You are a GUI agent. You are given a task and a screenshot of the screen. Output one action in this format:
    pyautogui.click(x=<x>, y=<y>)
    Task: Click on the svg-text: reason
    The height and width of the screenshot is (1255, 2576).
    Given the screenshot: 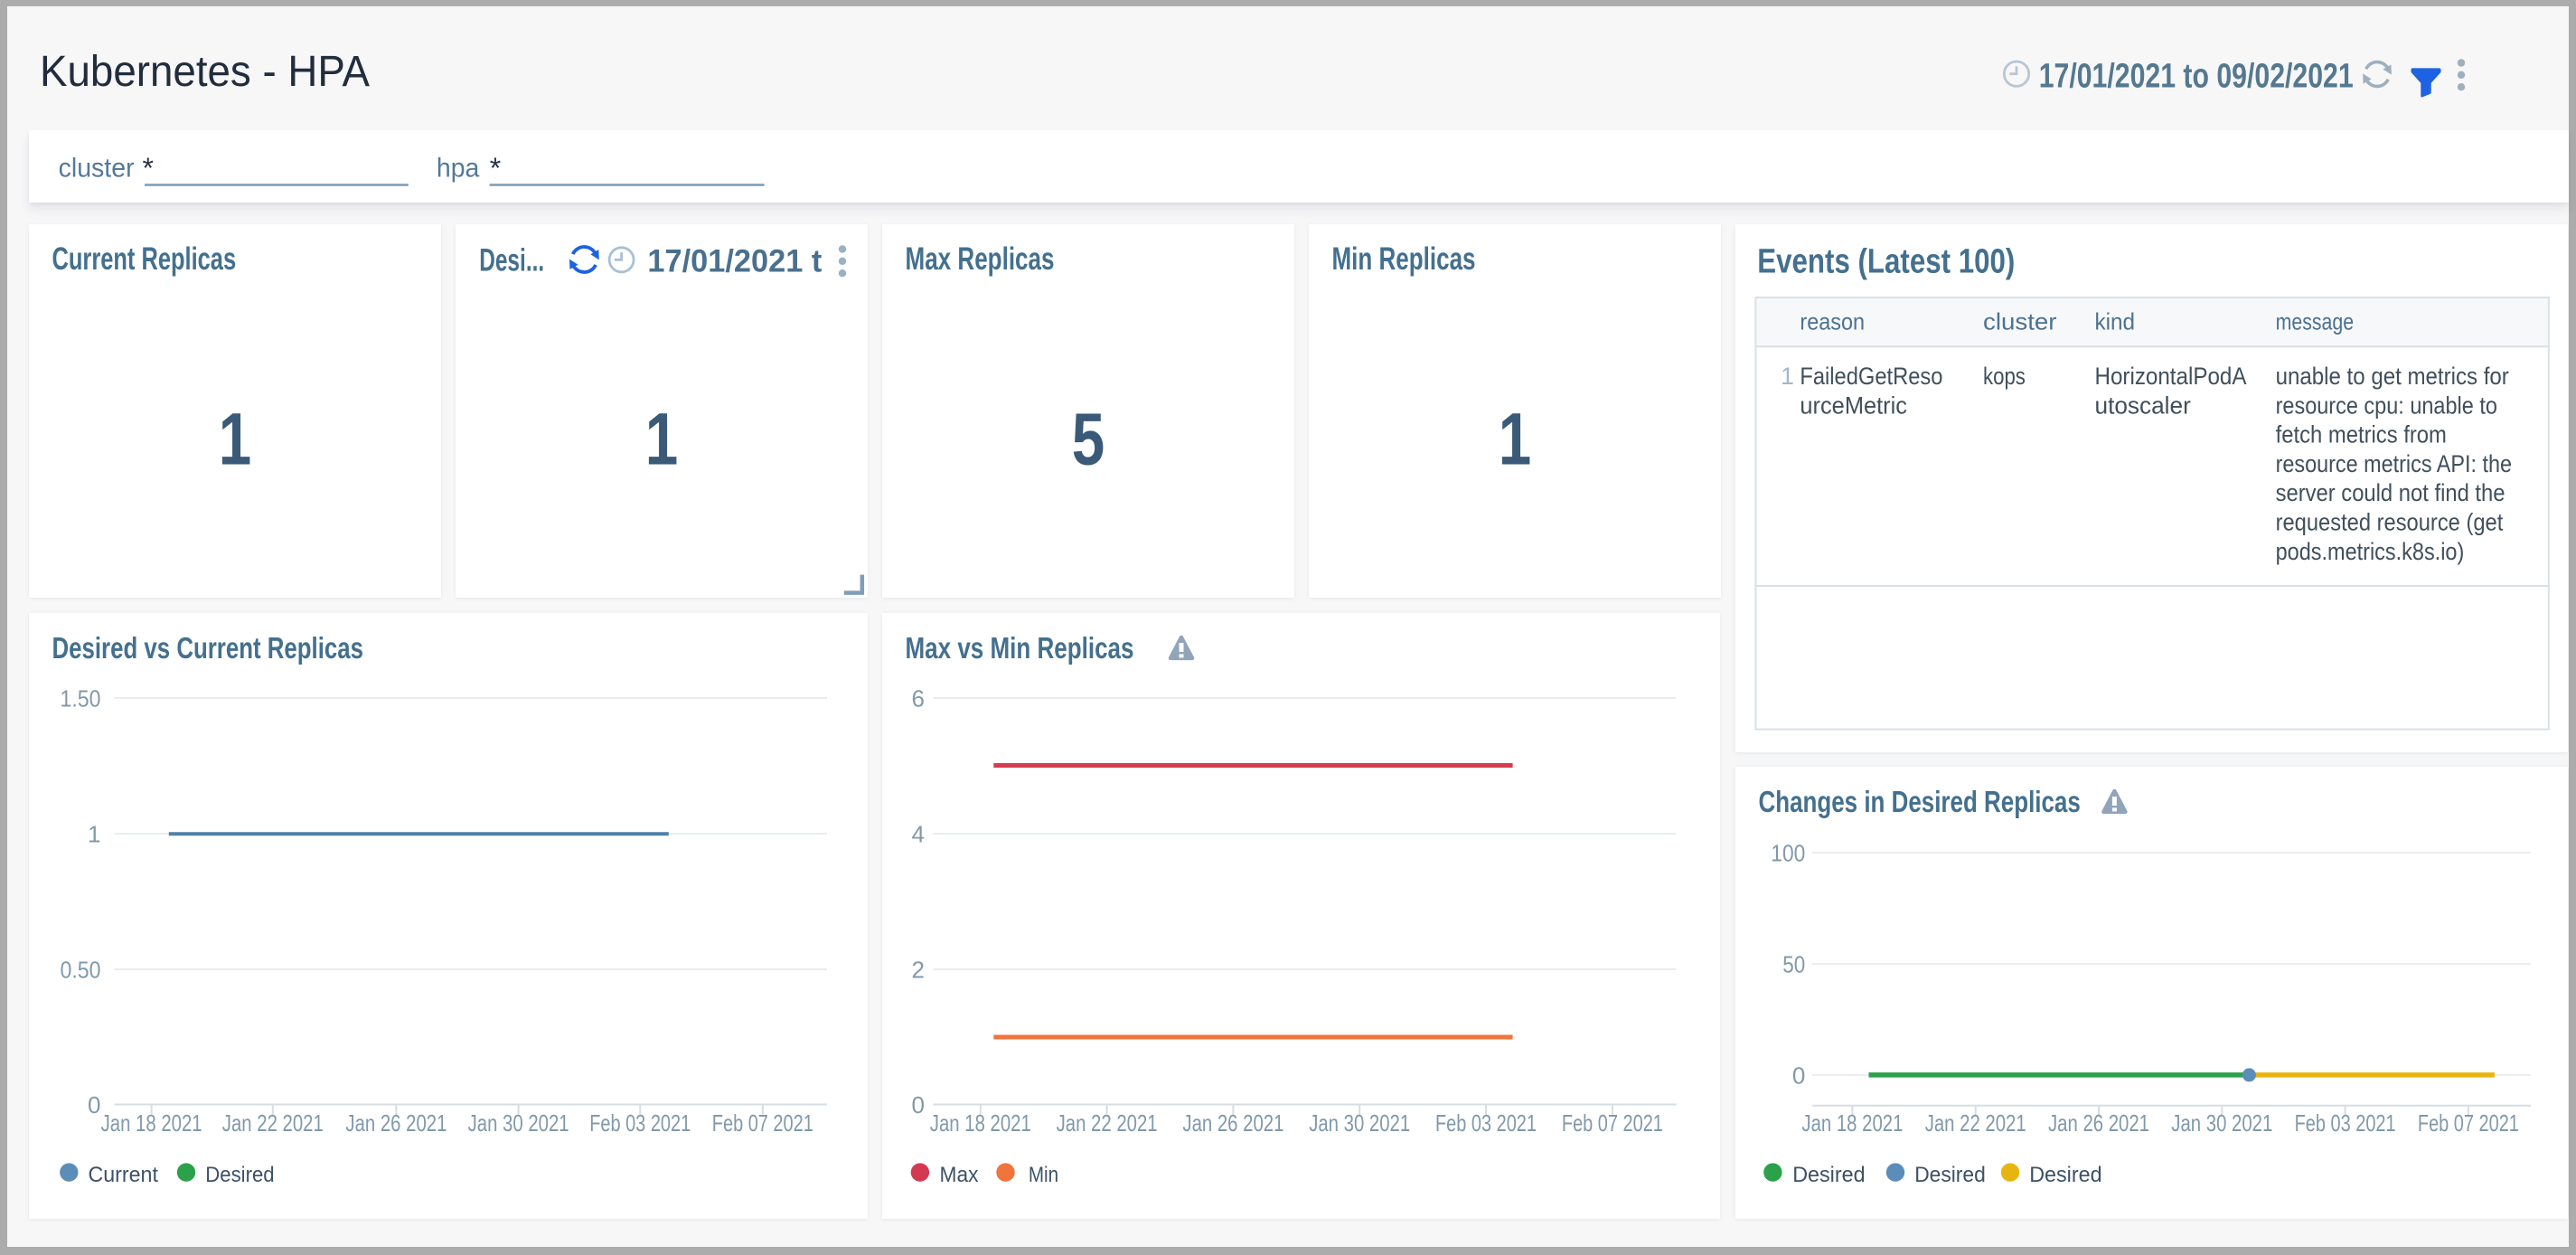 What is the action you would take?
    pyautogui.click(x=1833, y=321)
    